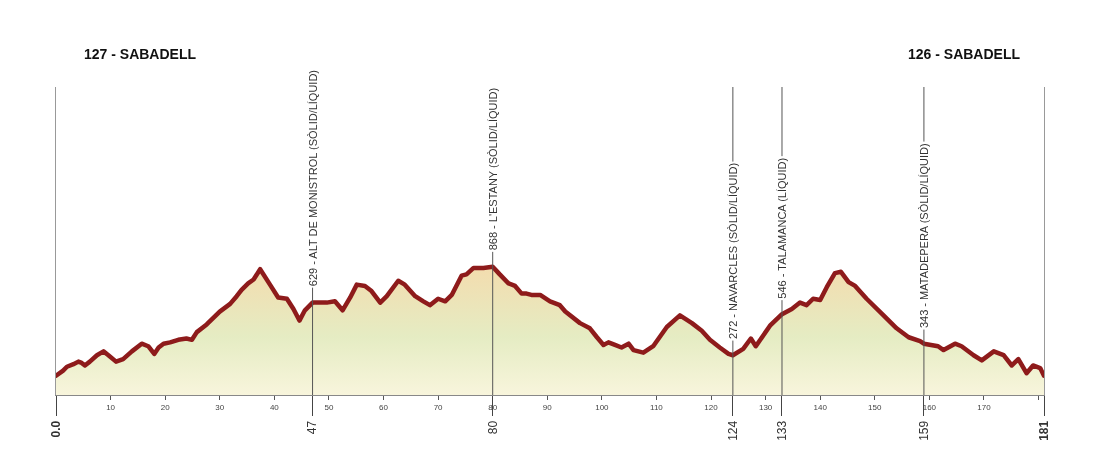  I want to click on ref-line-label: 343 - MATADEPERA (SÒLID/LÍQUID), so click(923, 236).